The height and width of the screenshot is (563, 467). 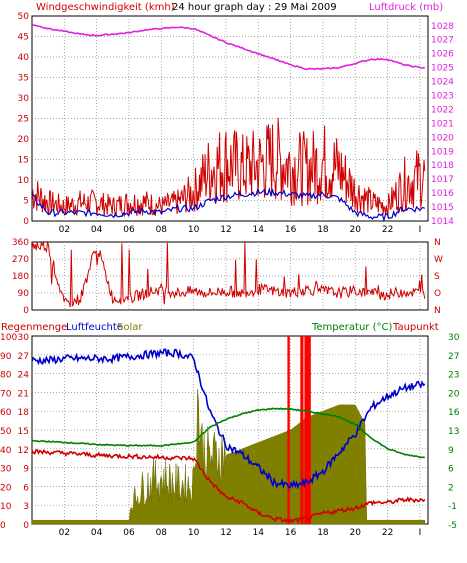 What do you see at coordinates (23, 357) in the screenshot?
I see `panel3-y-left-inner-tick: 27` at bounding box center [23, 357].